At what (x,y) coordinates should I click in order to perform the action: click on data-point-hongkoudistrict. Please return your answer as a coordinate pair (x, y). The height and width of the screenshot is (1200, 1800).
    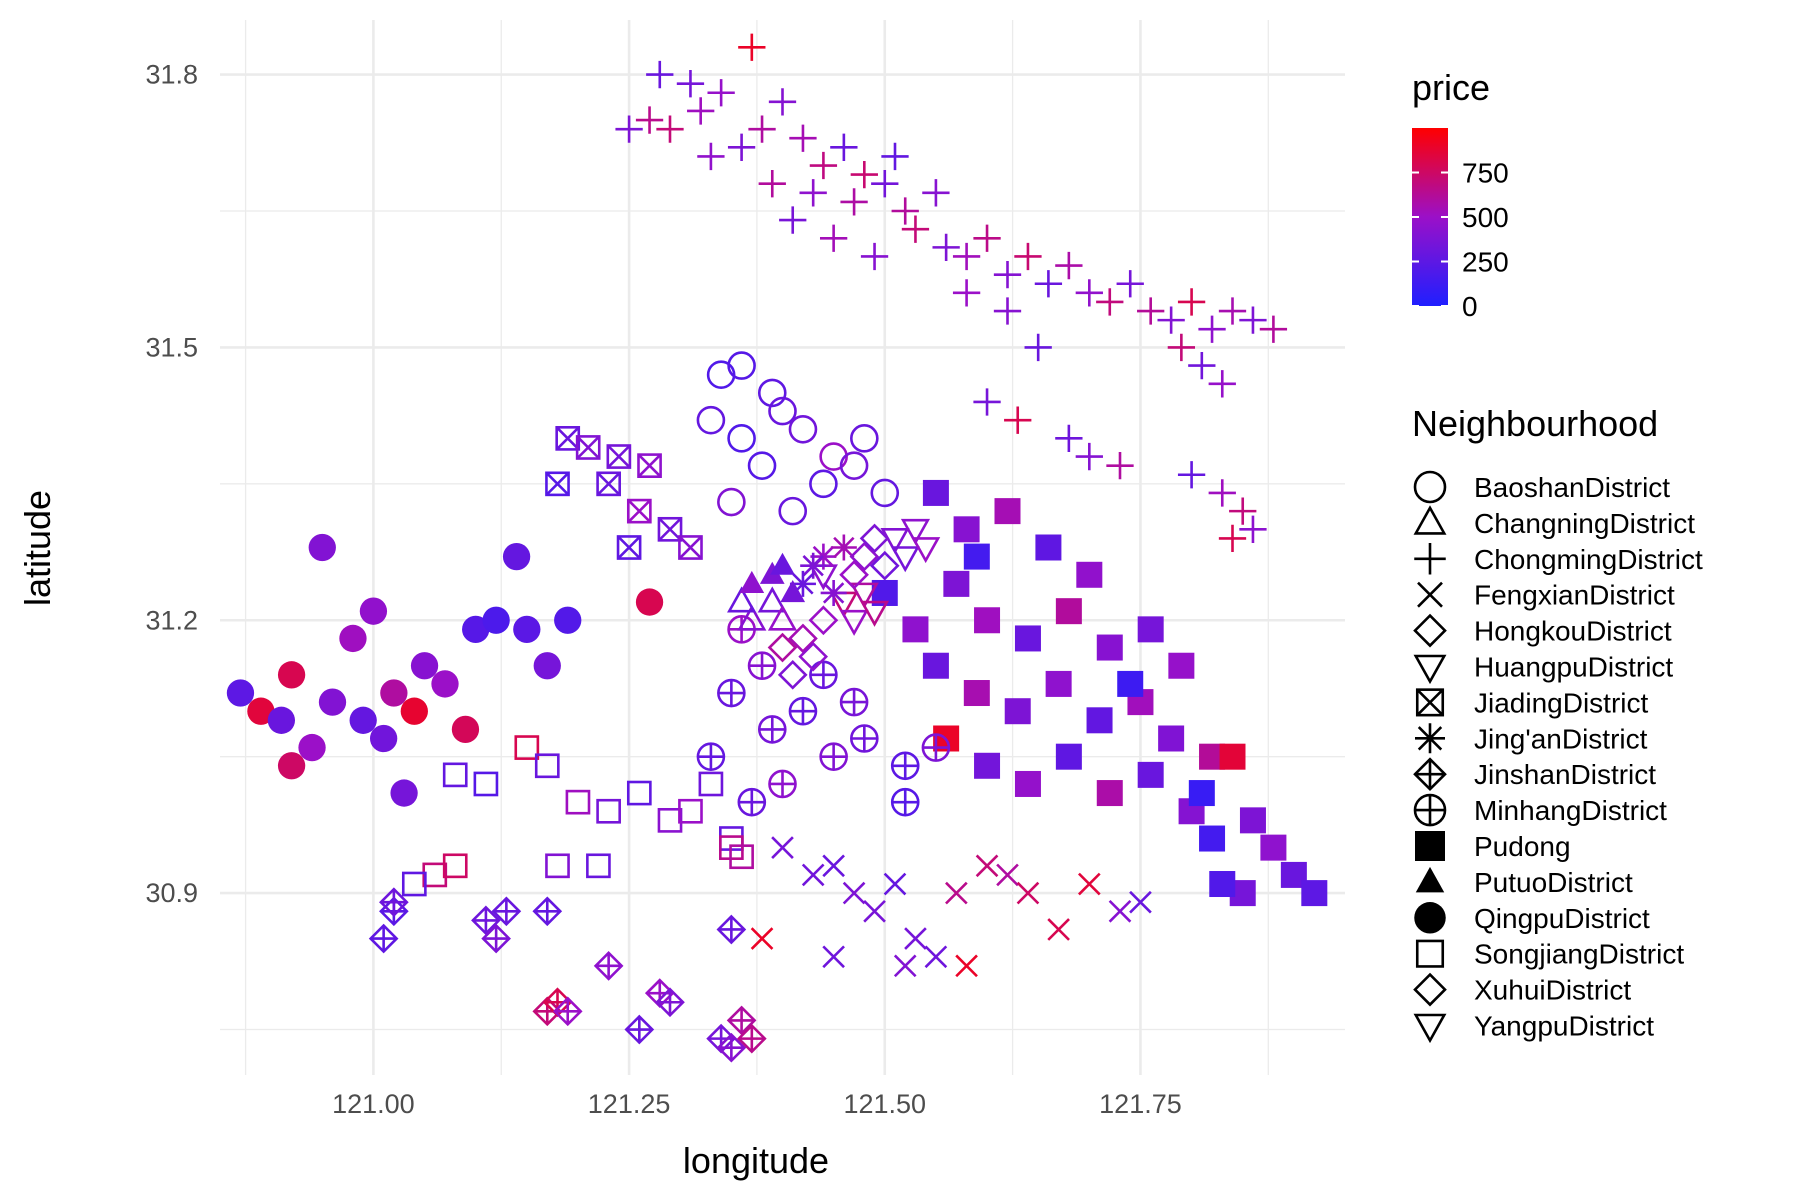
    Looking at the image, I should click on (874, 538).